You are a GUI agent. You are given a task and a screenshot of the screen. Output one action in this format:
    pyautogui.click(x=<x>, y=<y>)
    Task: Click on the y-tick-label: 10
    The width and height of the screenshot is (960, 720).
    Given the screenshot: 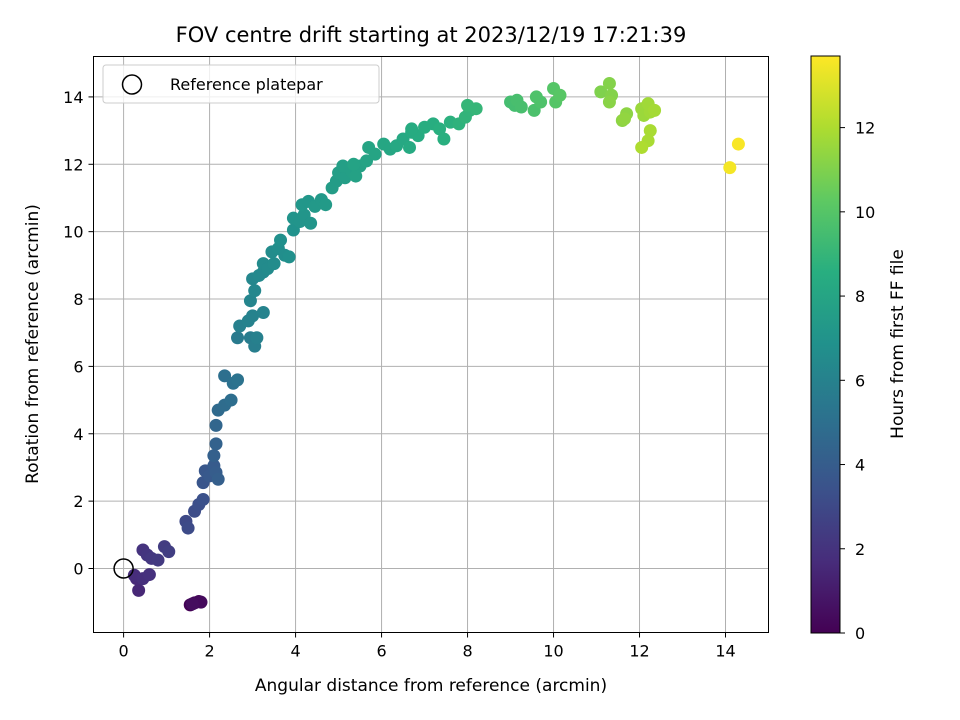 What is the action you would take?
    pyautogui.click(x=73, y=232)
    